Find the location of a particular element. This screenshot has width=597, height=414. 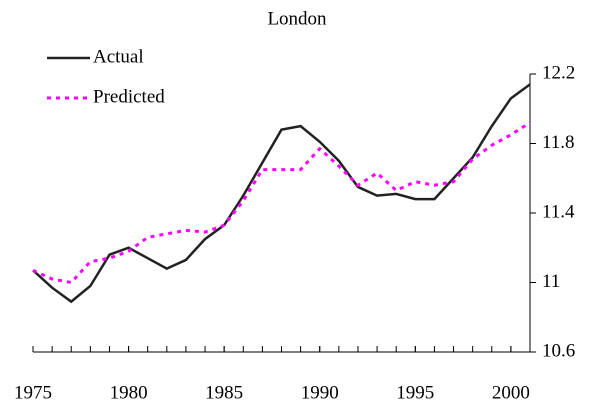

x-tick-label: 1995 is located at coordinates (415, 392).